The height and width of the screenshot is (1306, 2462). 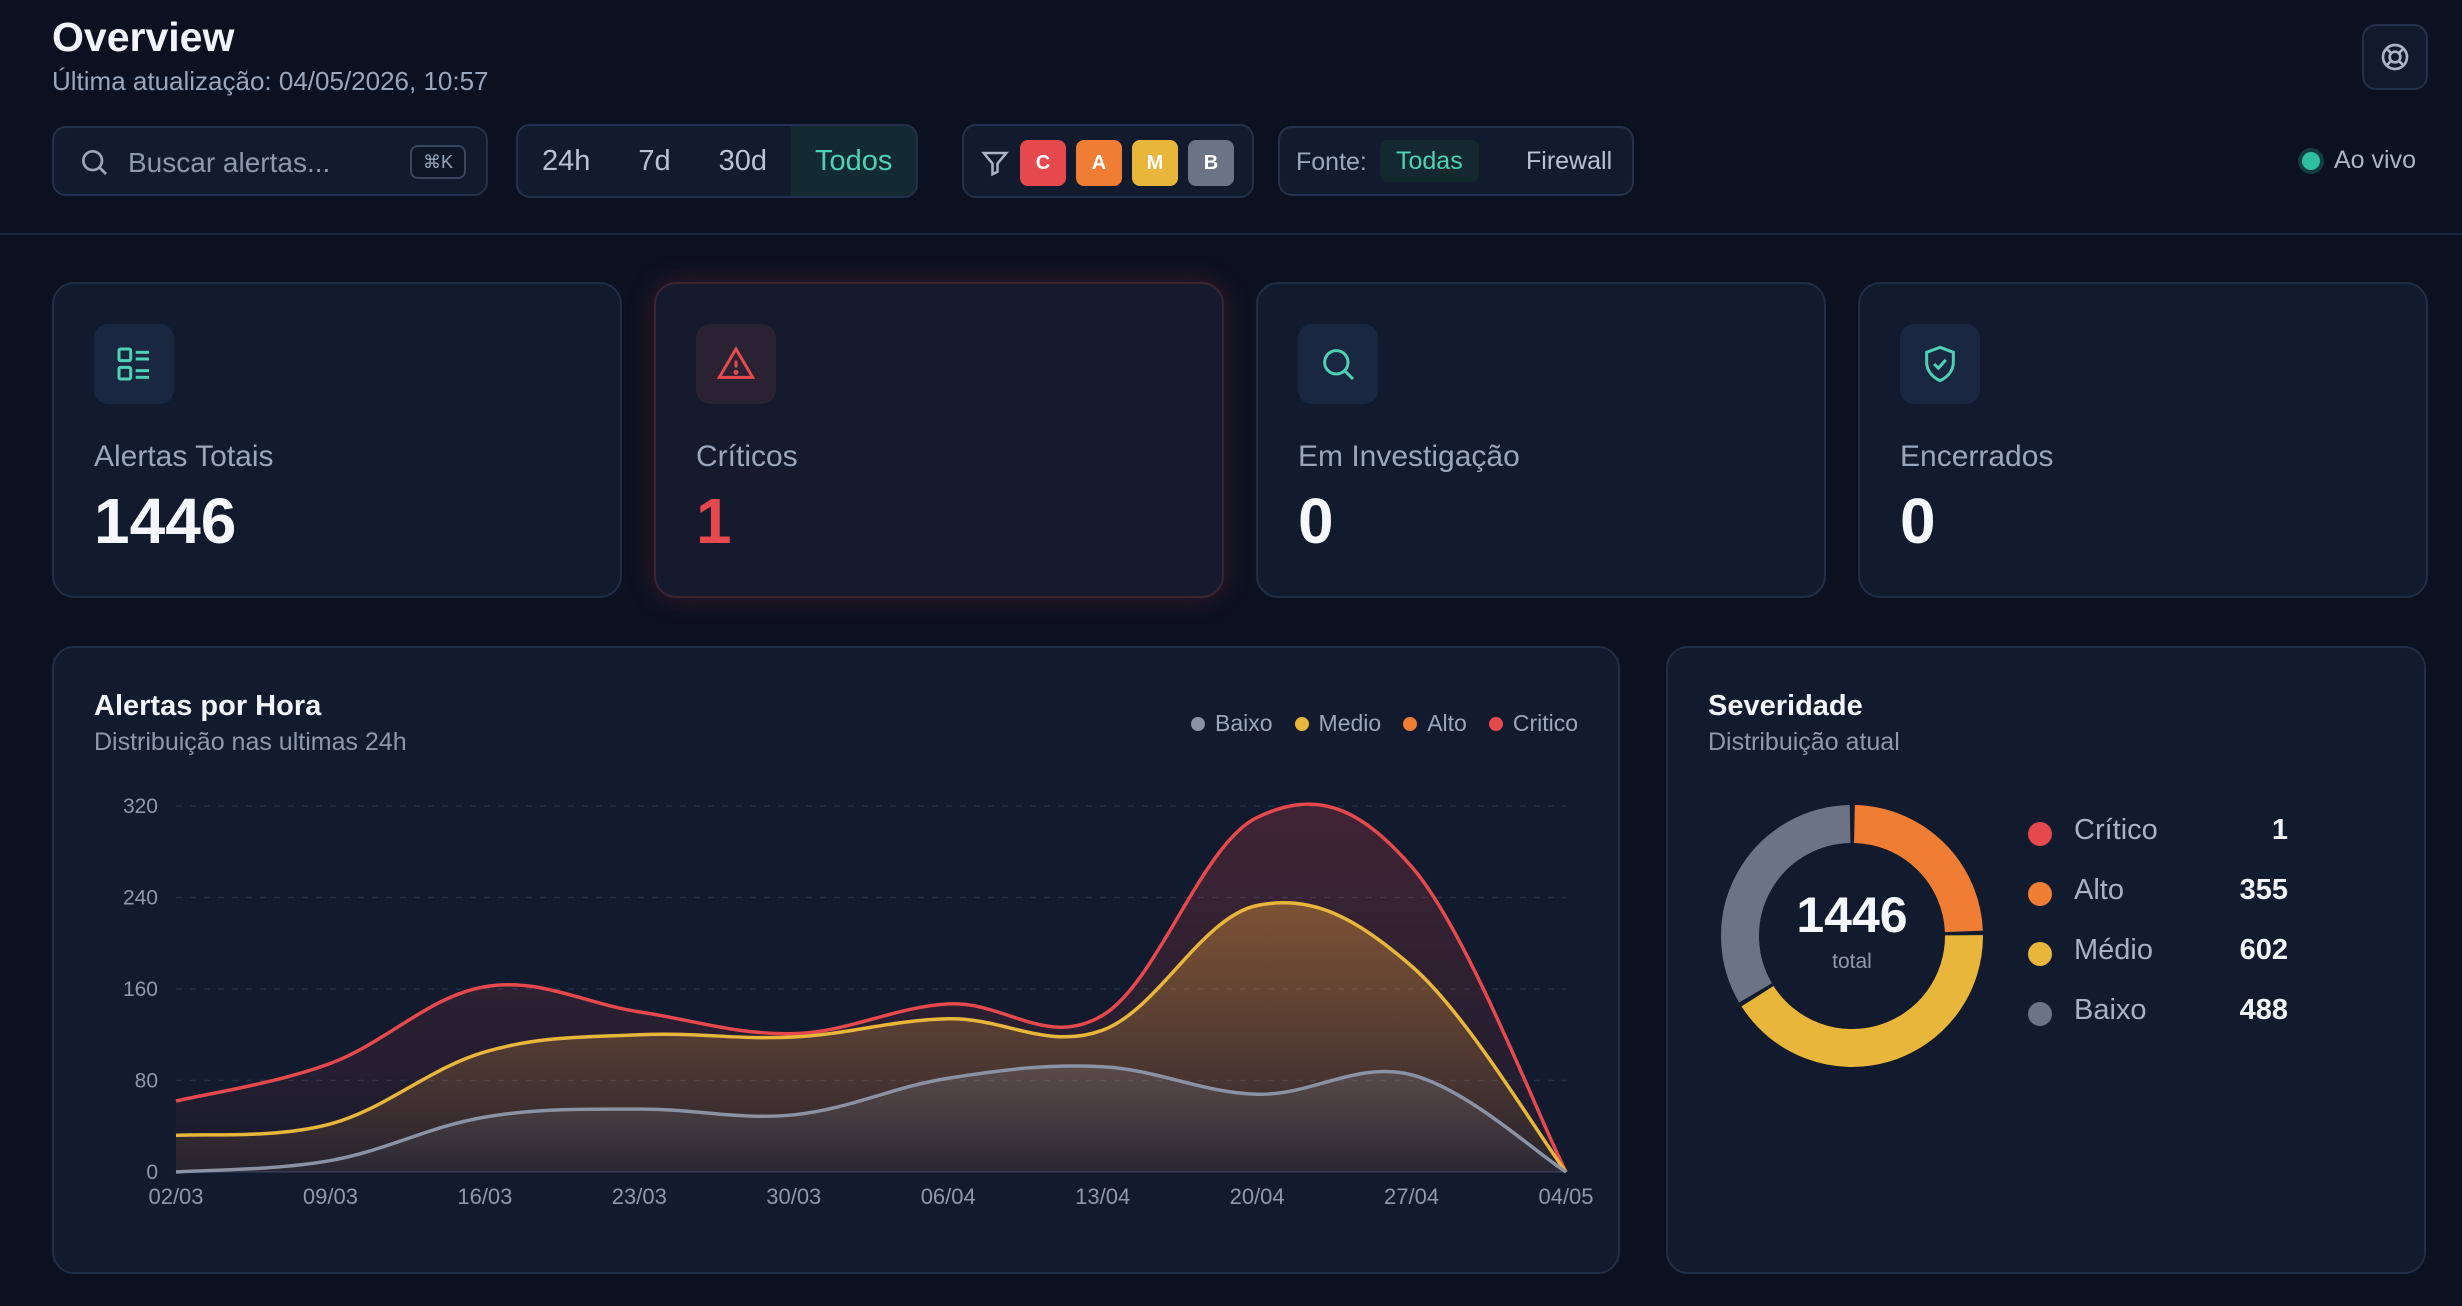 What do you see at coordinates (747, 456) in the screenshot?
I see `stat-label: Críticos` at bounding box center [747, 456].